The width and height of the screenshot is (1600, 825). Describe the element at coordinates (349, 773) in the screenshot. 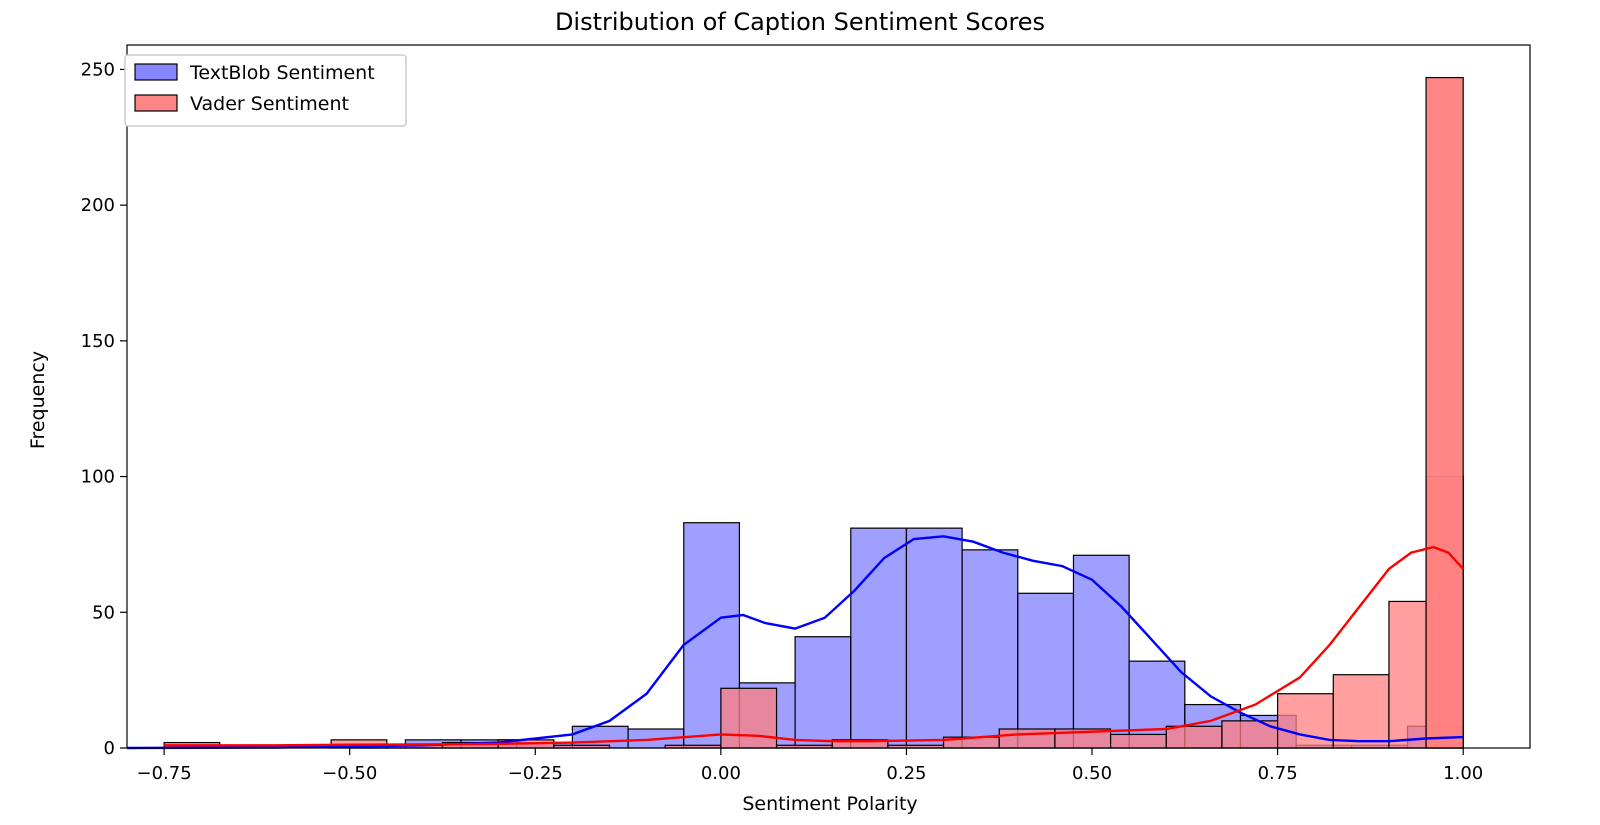

I see `x-tick-label: −0.50` at that location.